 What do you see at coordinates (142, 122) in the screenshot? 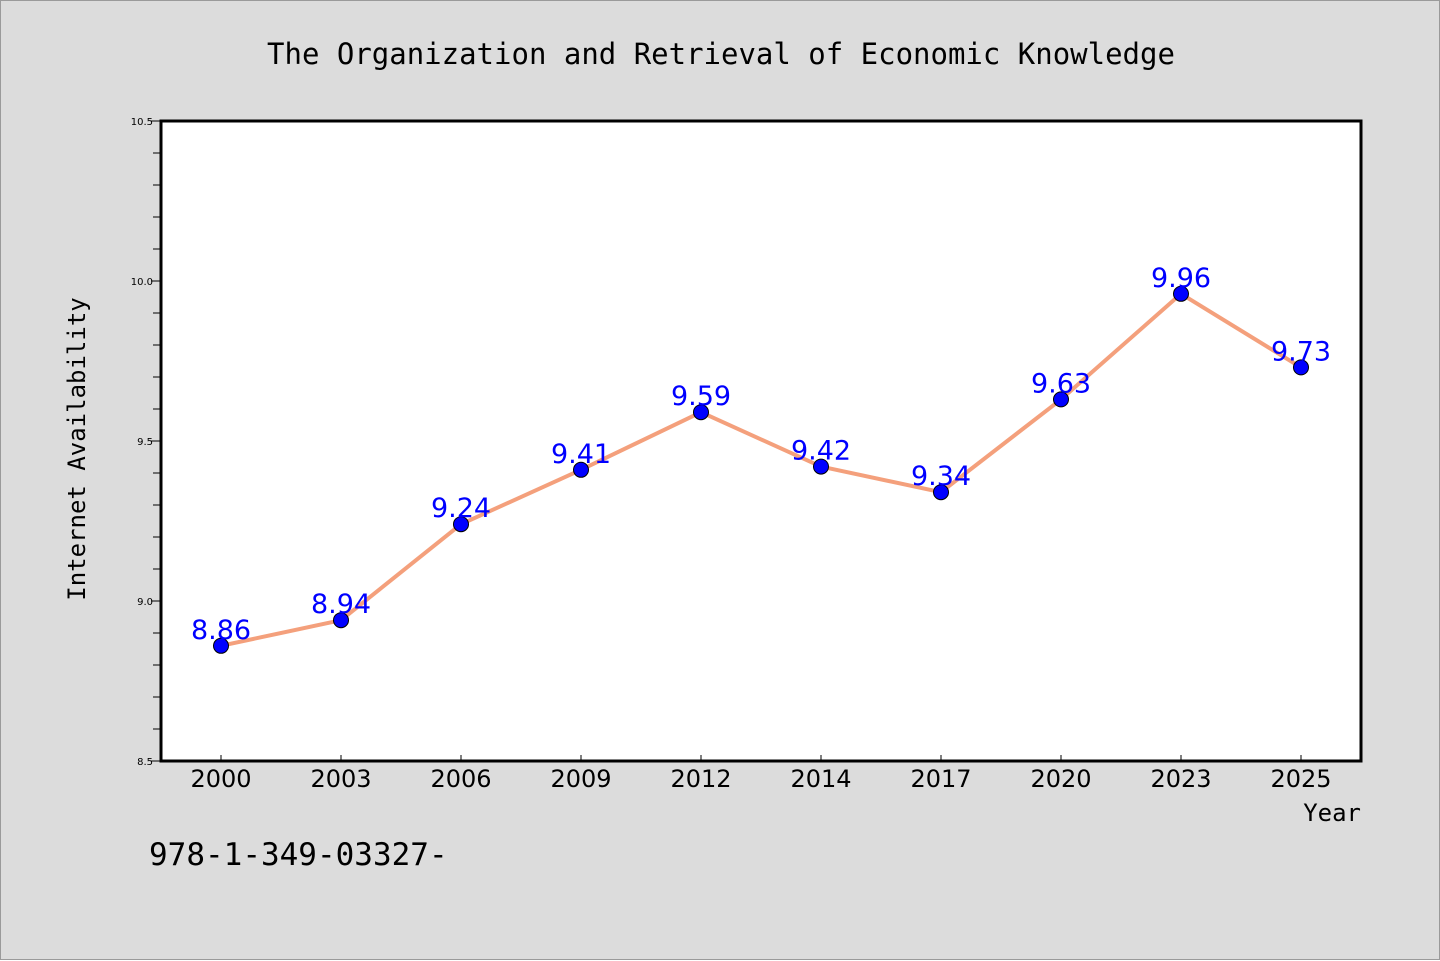
I see `y-tick-label: 10.5` at bounding box center [142, 122].